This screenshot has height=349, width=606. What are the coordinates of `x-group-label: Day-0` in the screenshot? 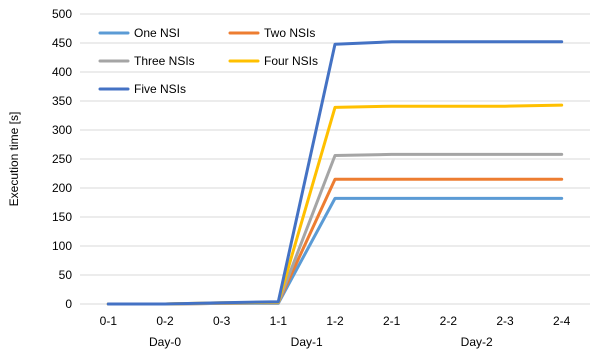 It's located at (165, 342).